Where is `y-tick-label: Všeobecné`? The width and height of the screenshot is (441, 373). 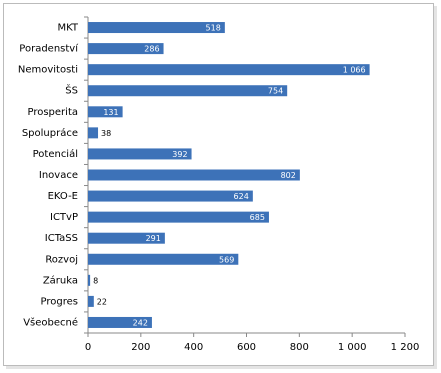 y-tick-label: Všeobecné is located at coordinates (50, 322).